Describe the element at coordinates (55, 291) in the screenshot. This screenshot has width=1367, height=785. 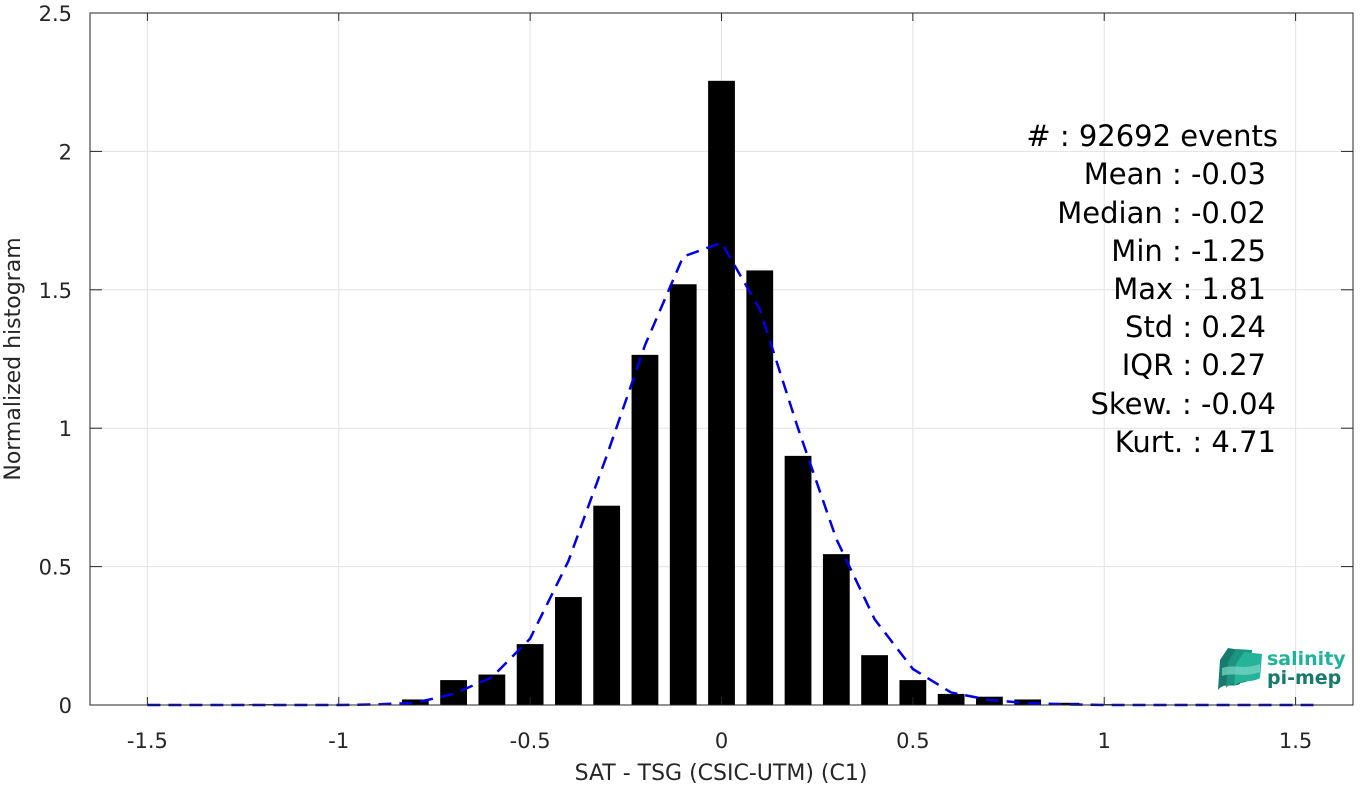
I see `y-tick-label: 1.5` at that location.